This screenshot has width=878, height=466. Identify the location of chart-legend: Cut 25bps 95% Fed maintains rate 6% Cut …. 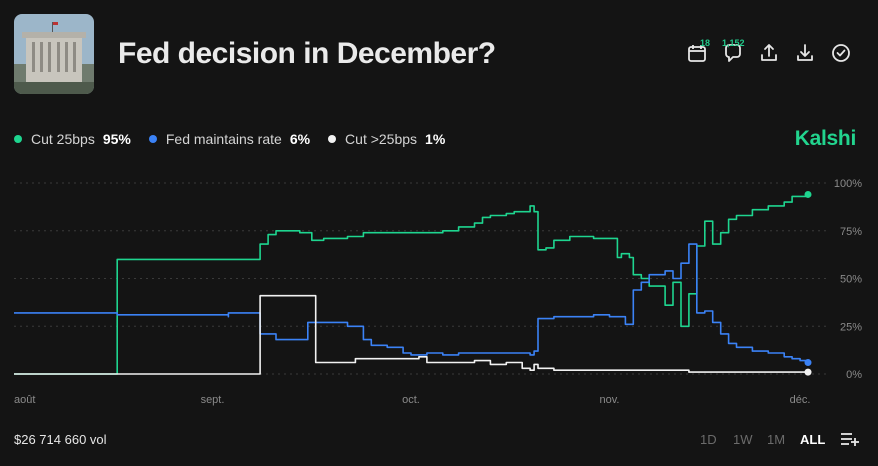
(238, 139).